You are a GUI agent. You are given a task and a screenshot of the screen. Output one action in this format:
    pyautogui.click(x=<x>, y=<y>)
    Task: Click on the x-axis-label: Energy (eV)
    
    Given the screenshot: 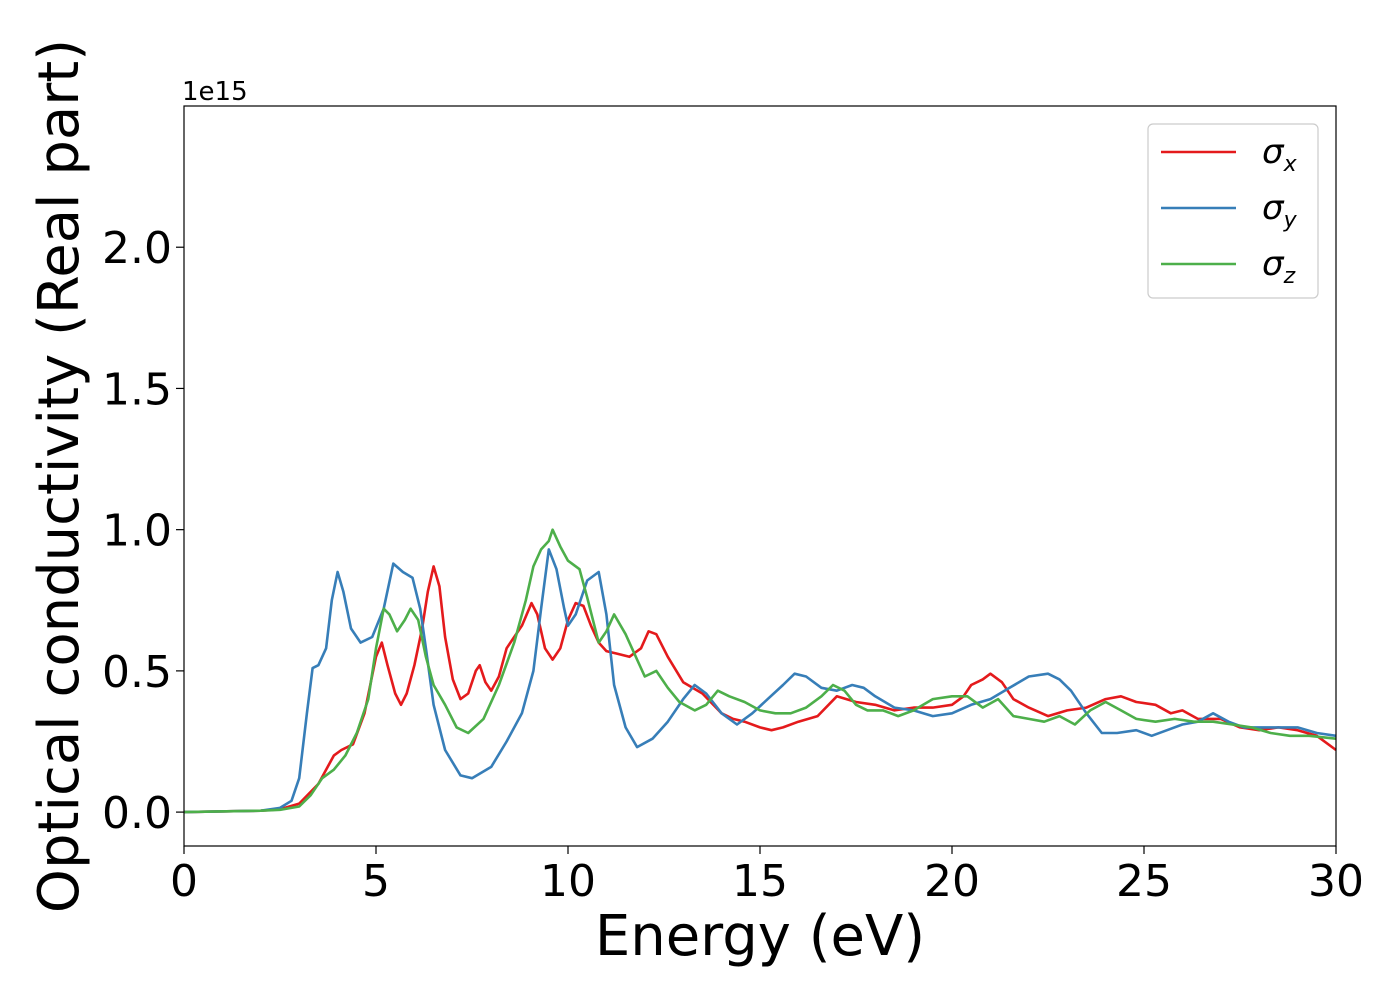 What is the action you would take?
    pyautogui.click(x=760, y=936)
    